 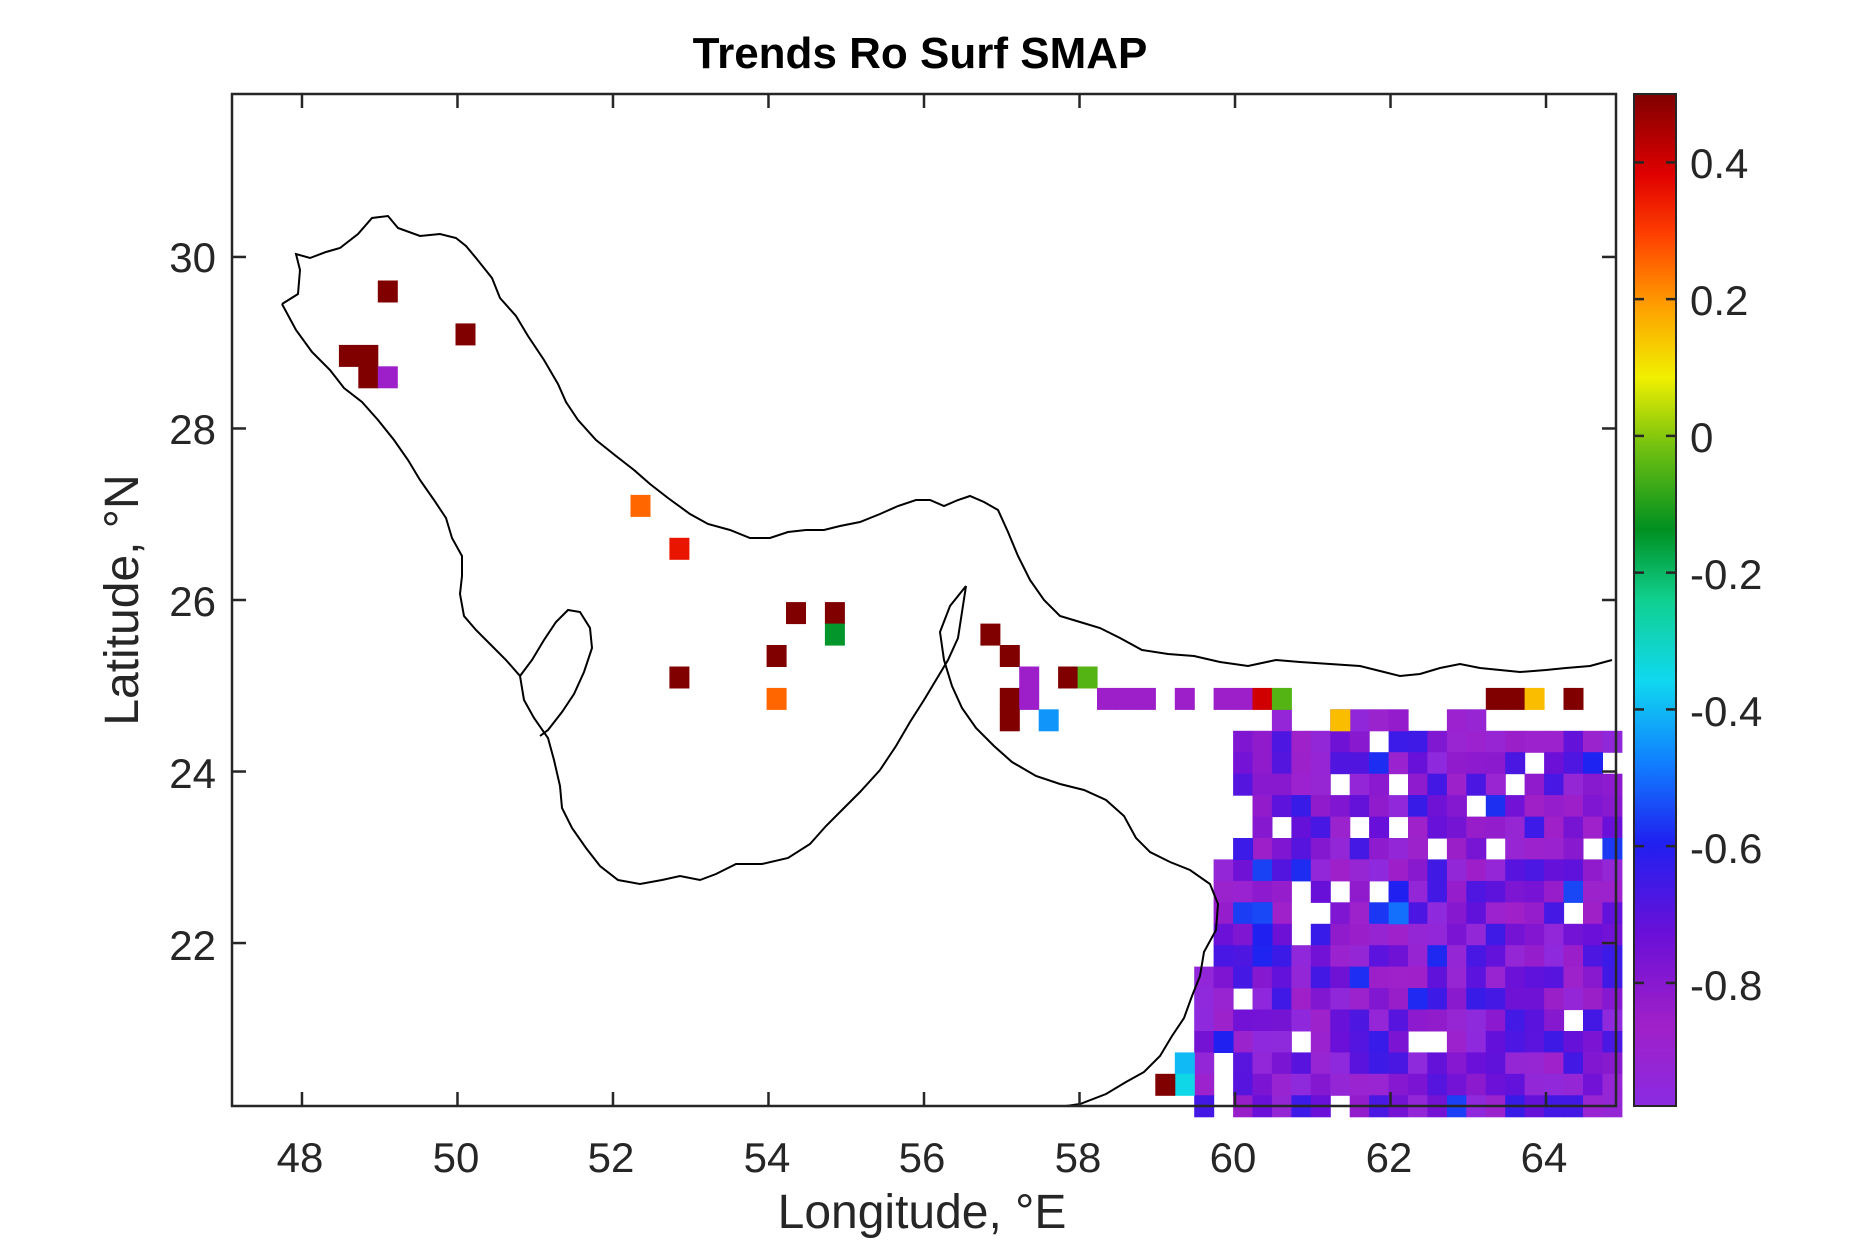 What do you see at coordinates (192, 429) in the screenshot?
I see `y-tick-label: 28` at bounding box center [192, 429].